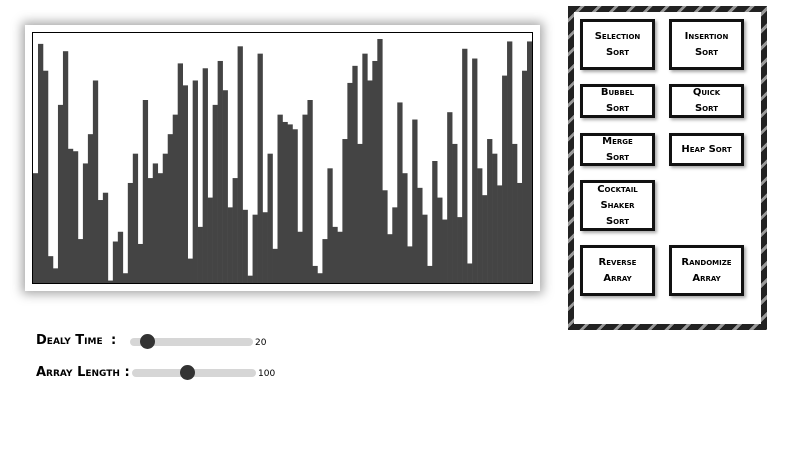  I want to click on delay-label: Dealy Time, so click(69, 340).